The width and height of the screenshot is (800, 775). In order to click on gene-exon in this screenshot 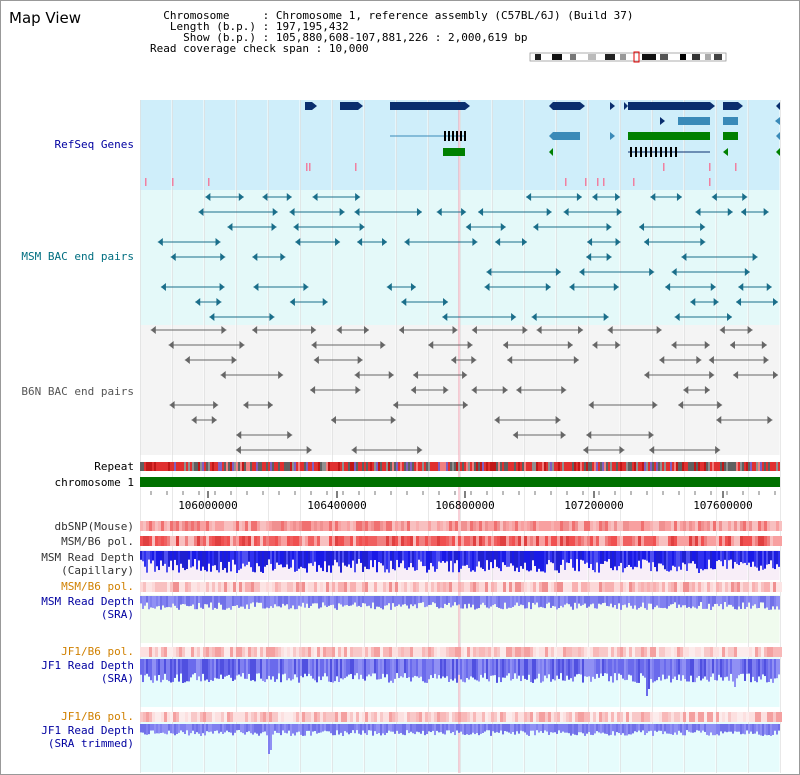, I will do `click(465, 136)`.